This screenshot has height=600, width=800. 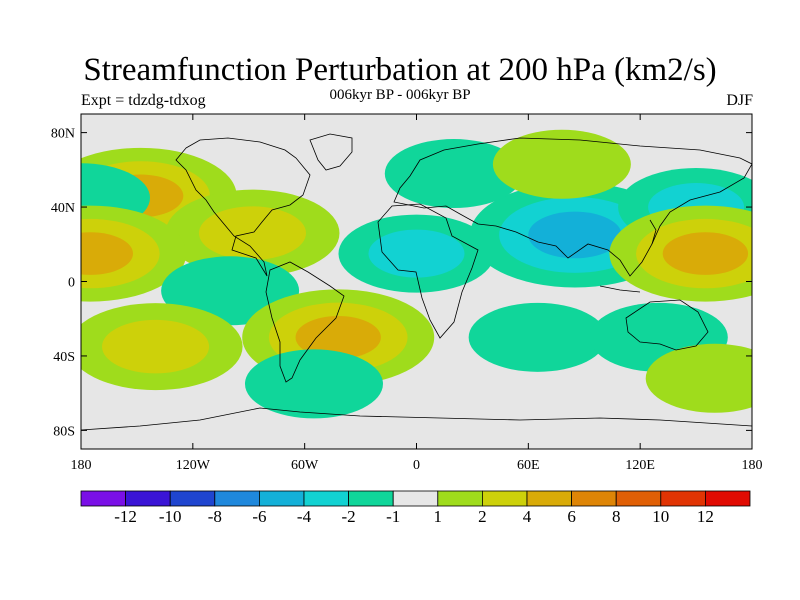 I want to click on colorbar-label-0: -12, so click(x=125, y=516).